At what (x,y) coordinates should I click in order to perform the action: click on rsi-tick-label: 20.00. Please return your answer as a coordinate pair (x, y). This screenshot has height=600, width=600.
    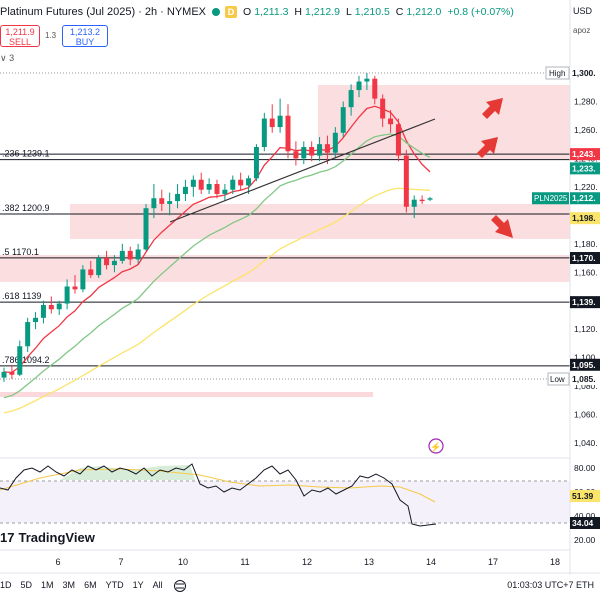
    Looking at the image, I should click on (585, 540).